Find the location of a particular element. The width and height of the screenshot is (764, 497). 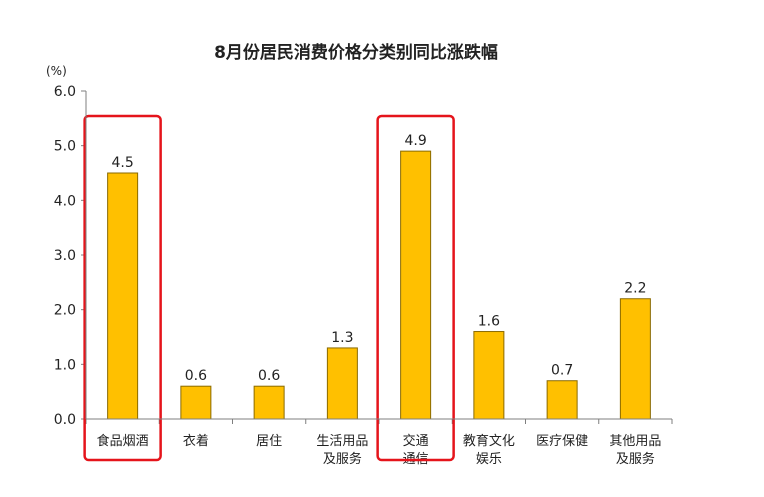

data-label: 4.5 is located at coordinates (122, 163).